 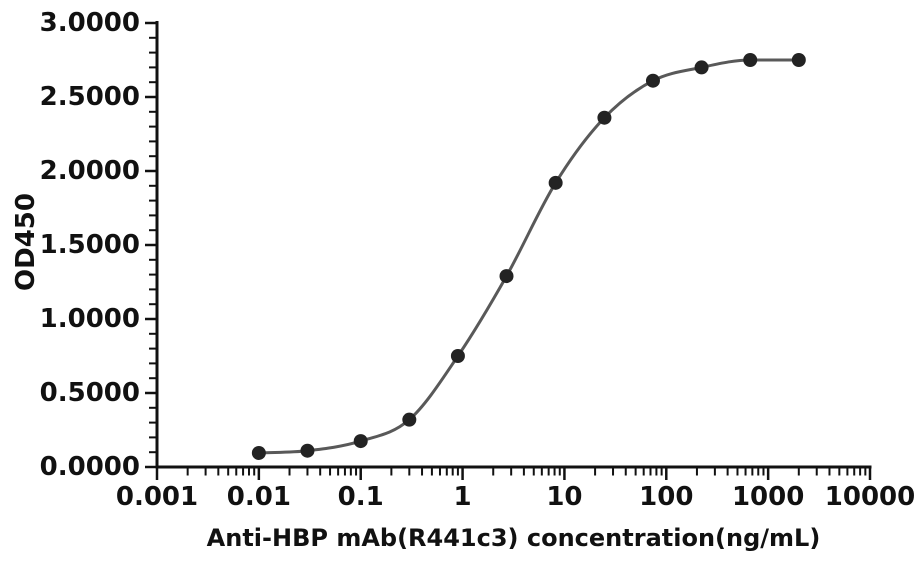 What do you see at coordinates (90, 23) in the screenshot?
I see `y-tick-label: 3.0000` at bounding box center [90, 23].